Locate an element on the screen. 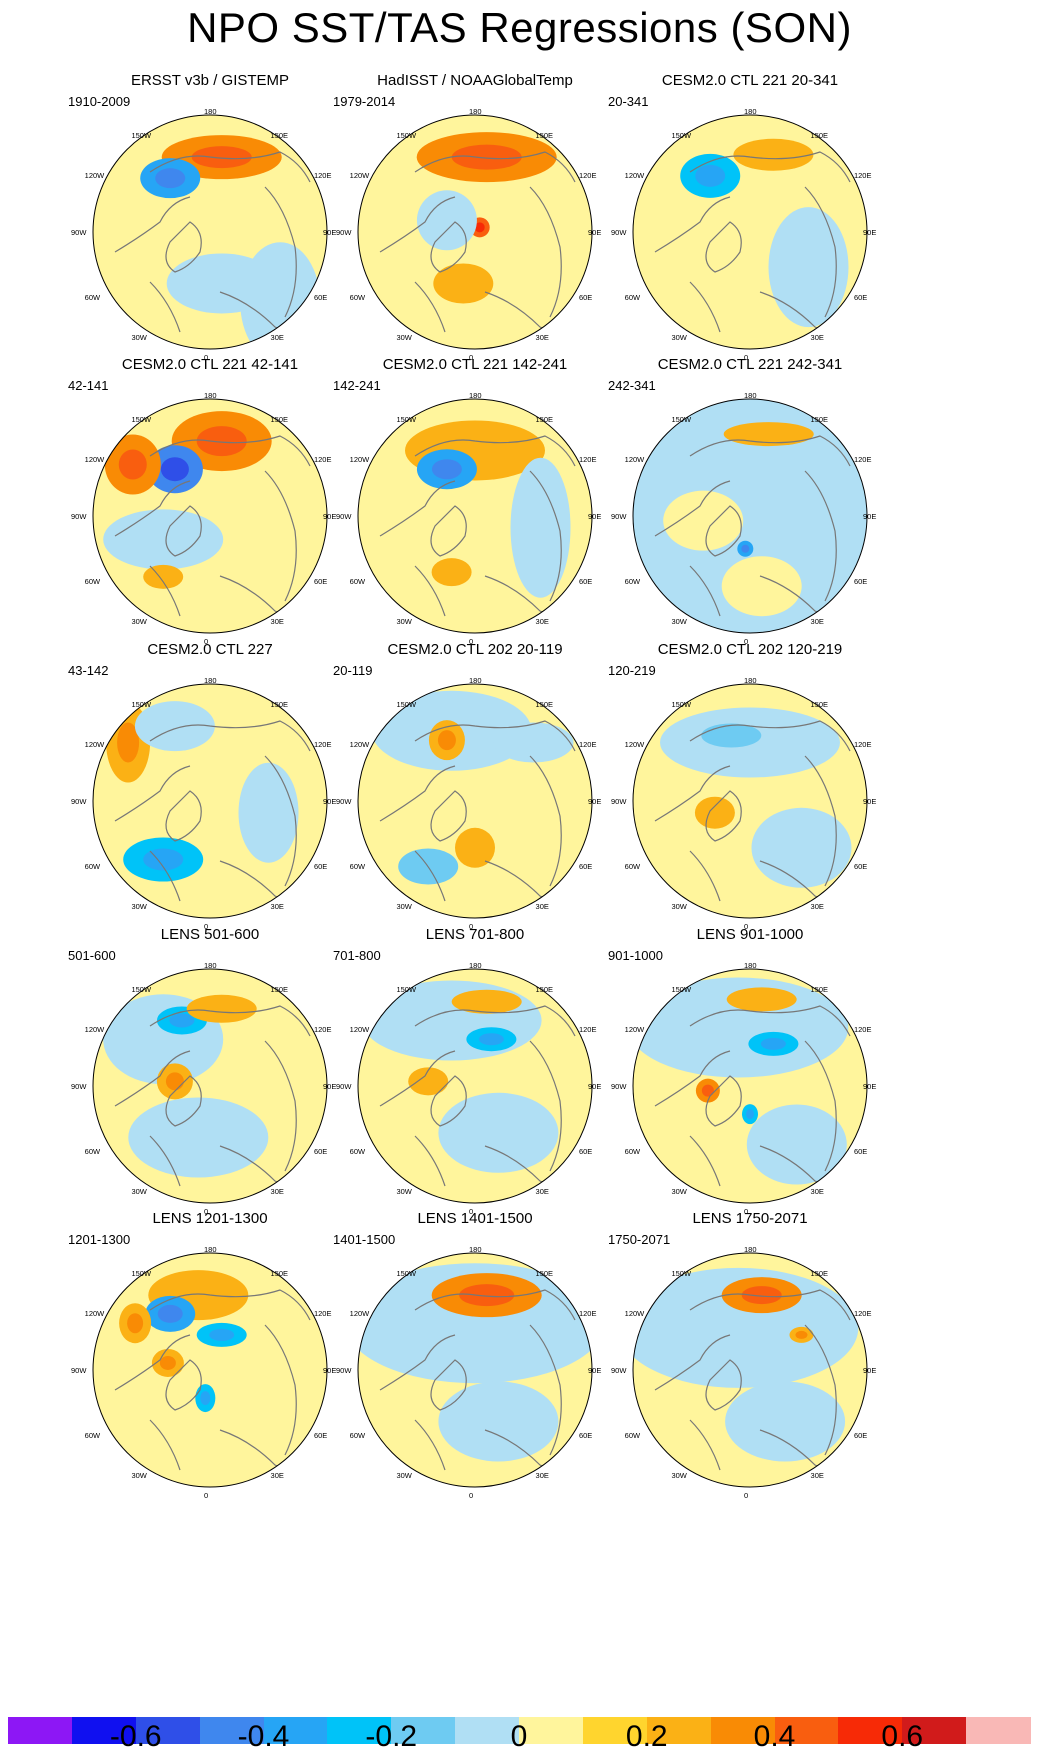 The height and width of the screenshot is (1762, 1039). panel-year-range: 1750-2071 is located at coordinates (639, 1239).